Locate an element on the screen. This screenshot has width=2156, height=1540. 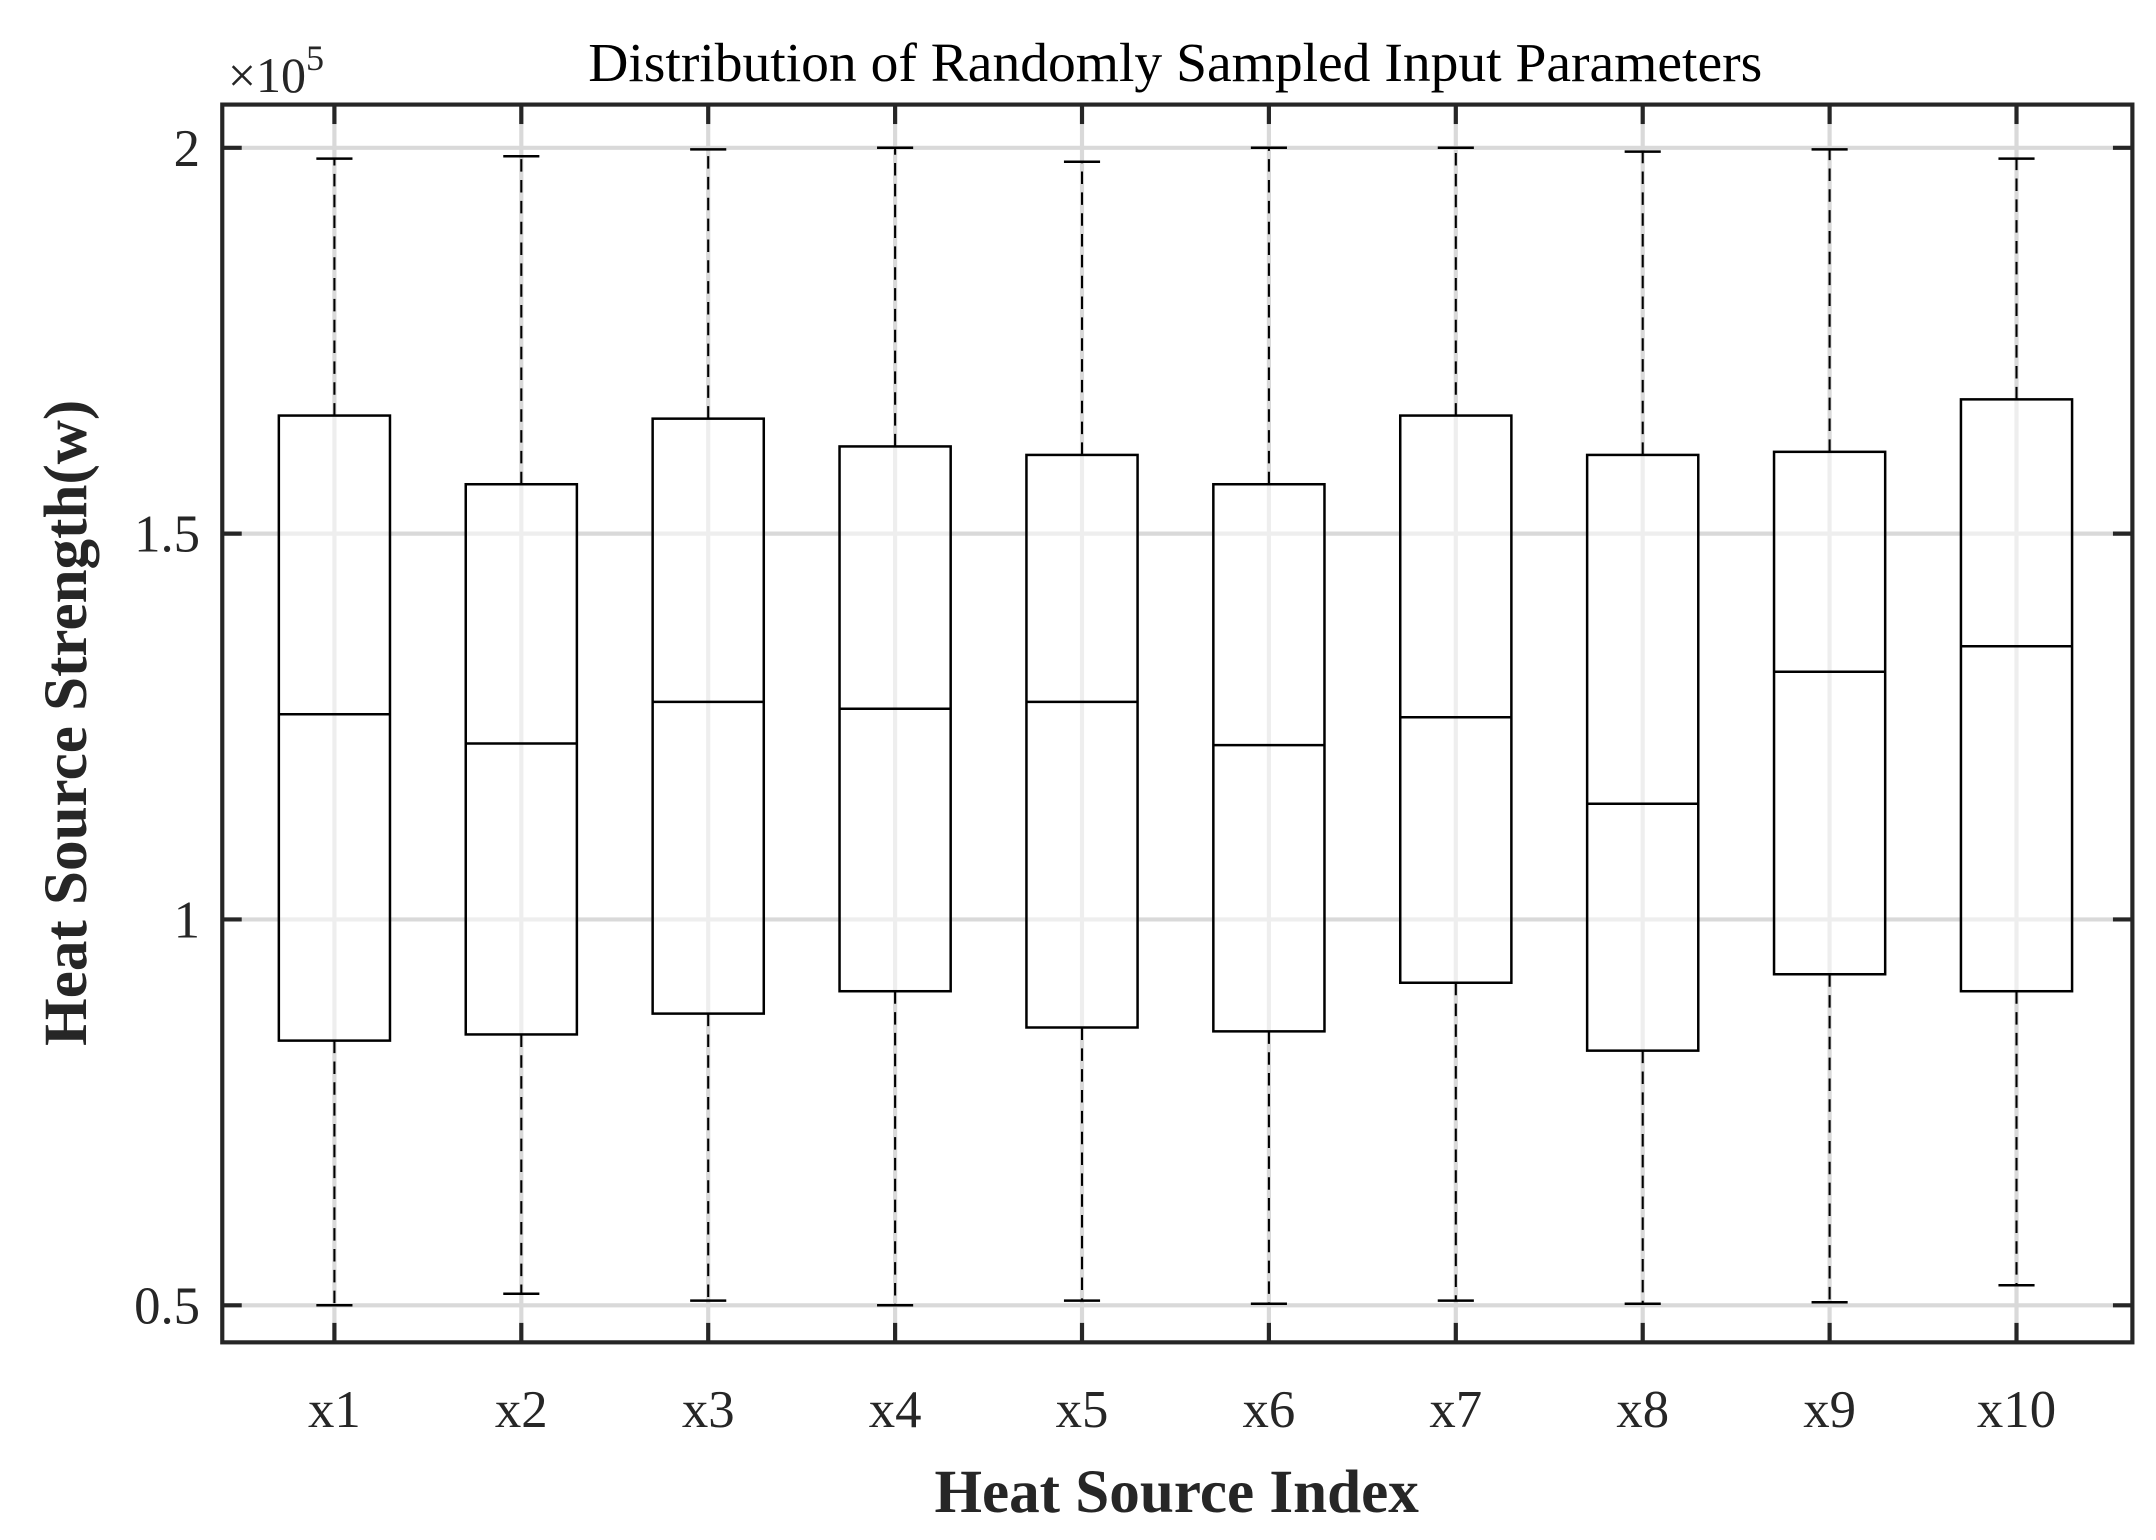
box-x1 is located at coordinates (334, 732).